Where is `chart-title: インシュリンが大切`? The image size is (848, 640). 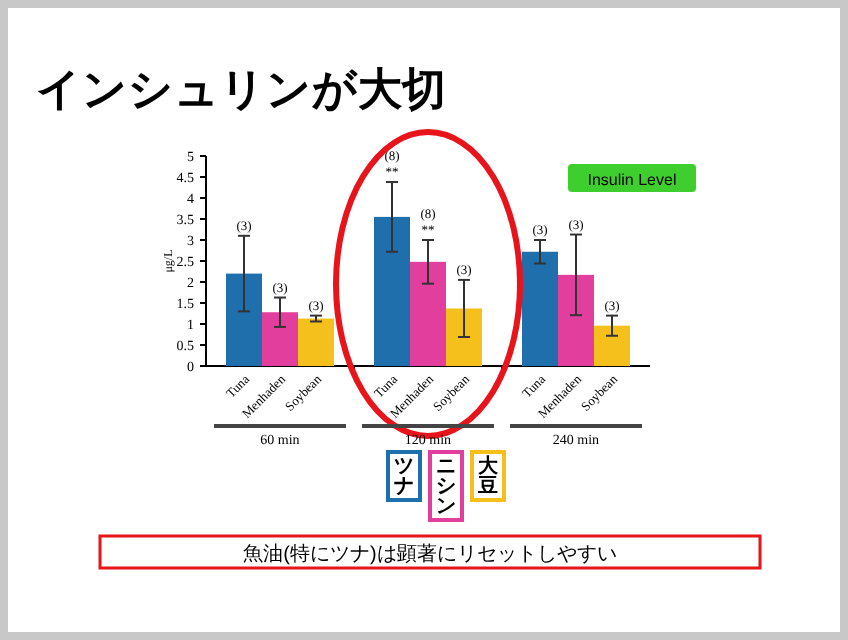
chart-title: インシュリンが大切 is located at coordinates (241, 89).